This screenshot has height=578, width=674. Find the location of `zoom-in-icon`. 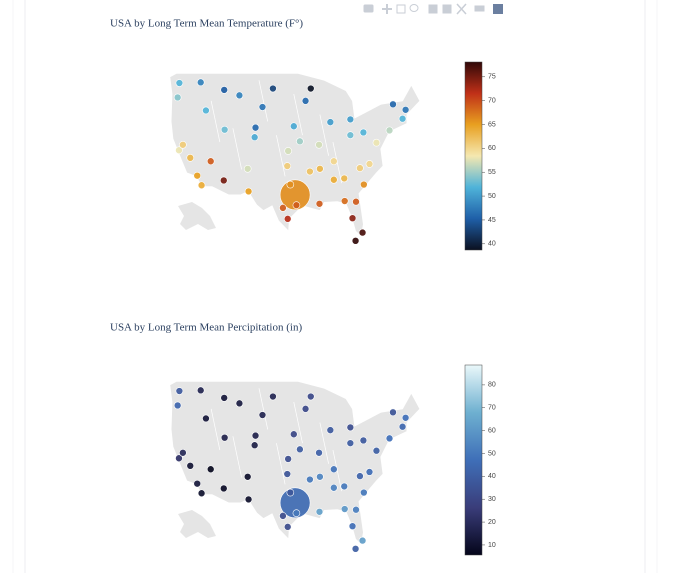

zoom-in-icon is located at coordinates (433, 9).